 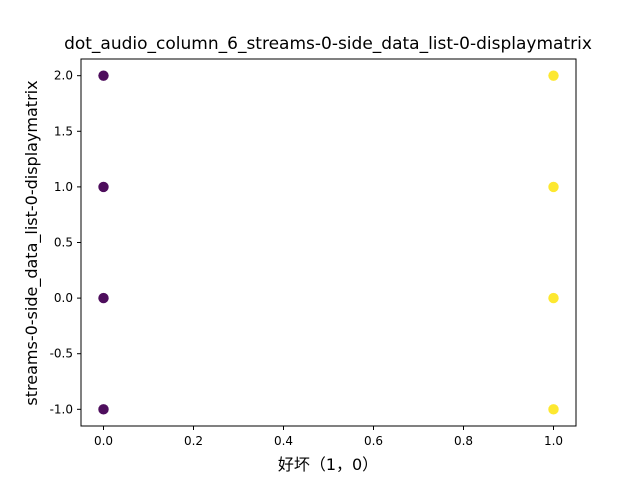 I want to click on x-tick-label: 0.4, so click(x=283, y=441).